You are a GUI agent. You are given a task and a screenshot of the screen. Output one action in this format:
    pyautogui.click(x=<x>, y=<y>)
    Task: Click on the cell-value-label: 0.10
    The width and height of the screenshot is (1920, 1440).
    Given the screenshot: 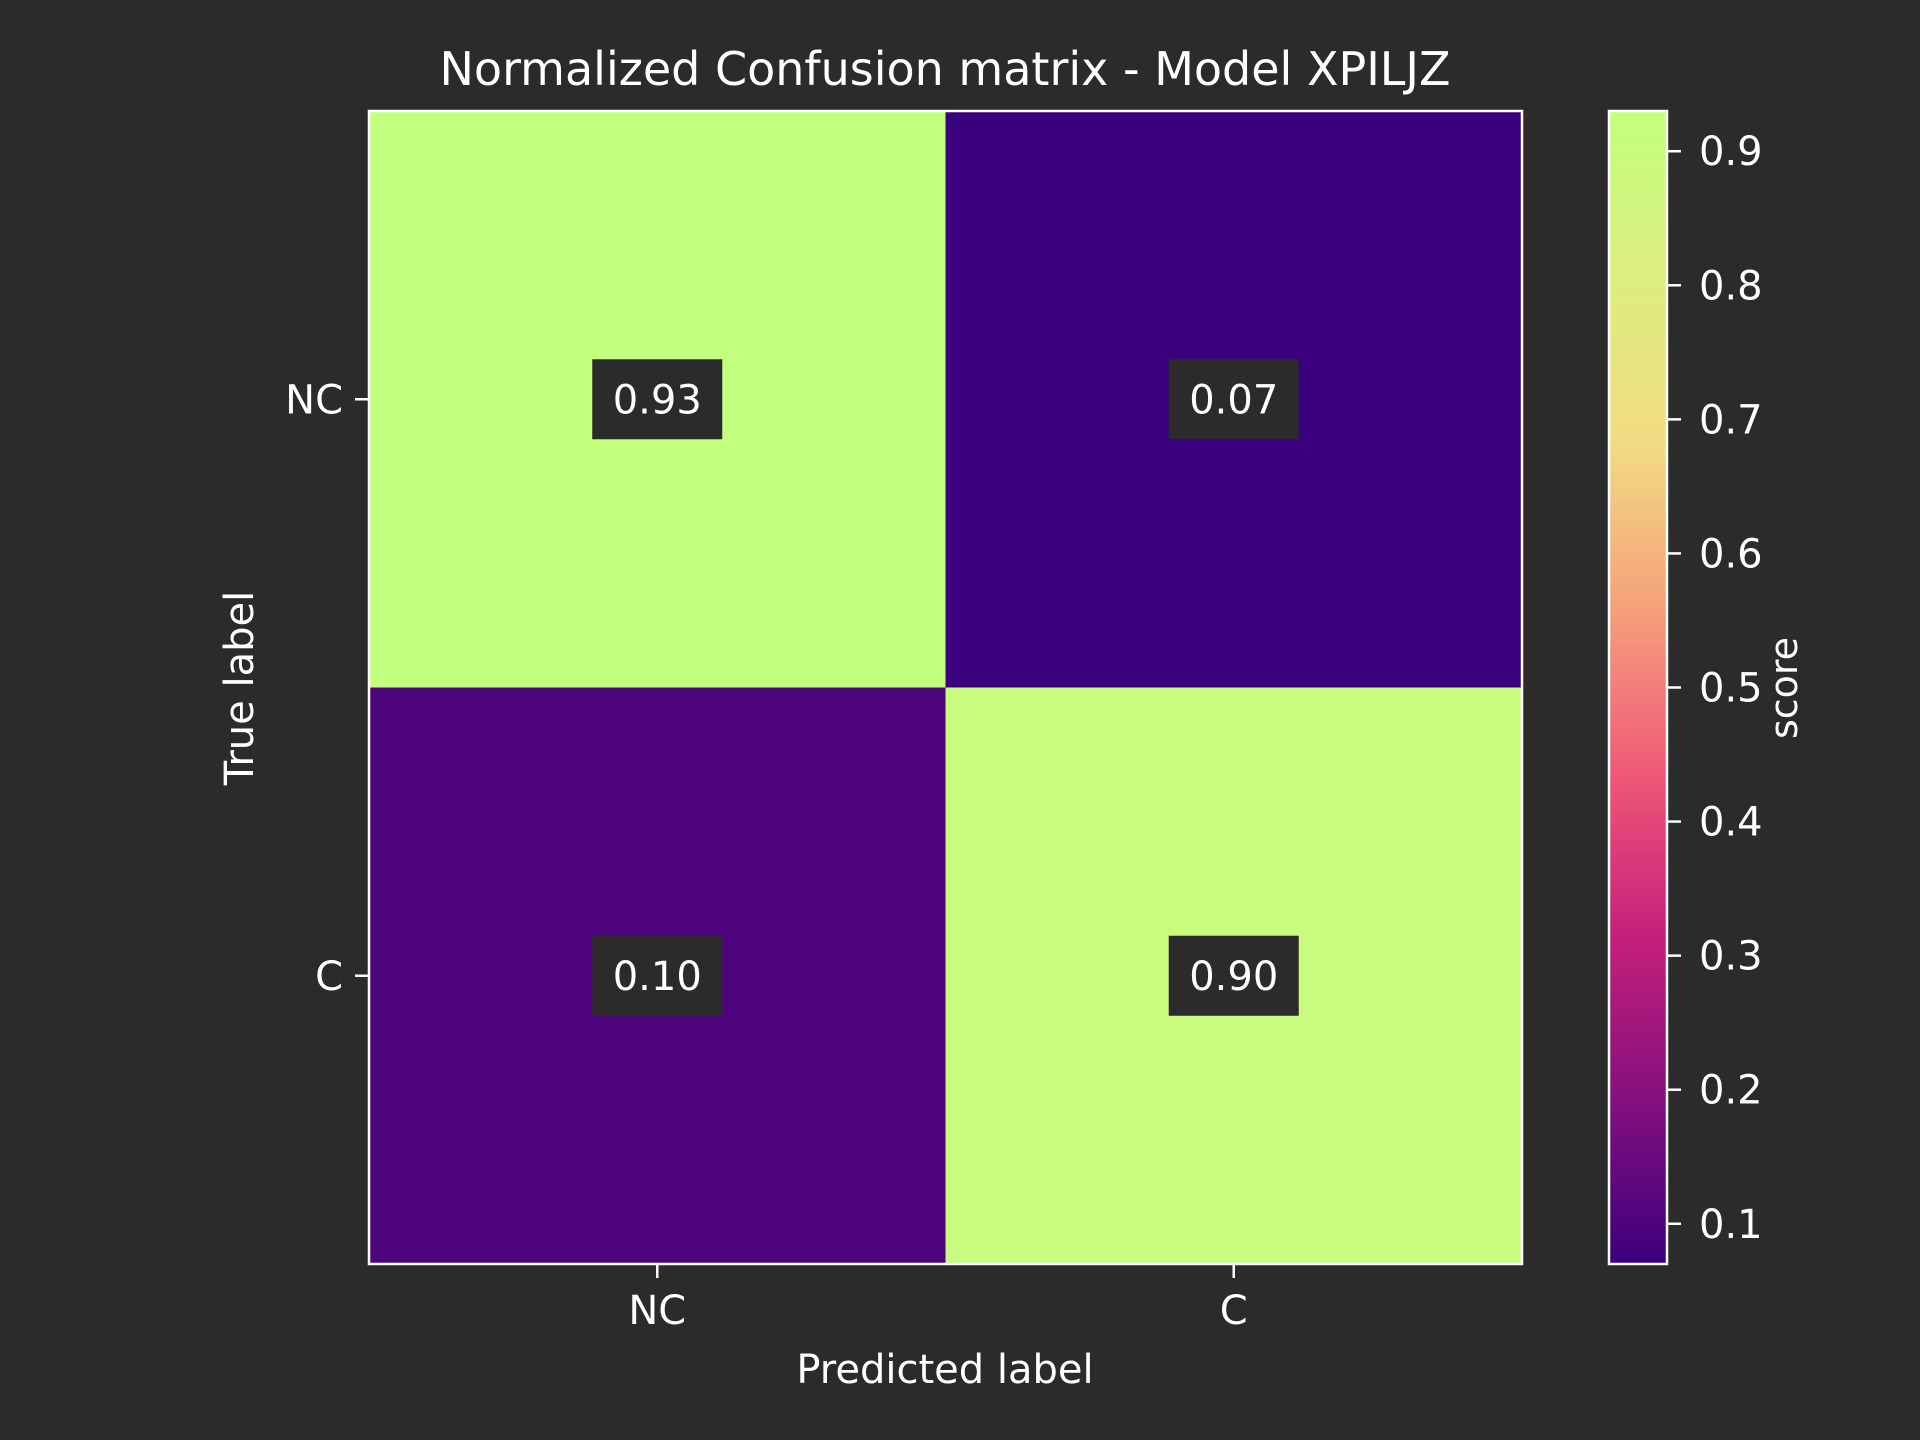 What is the action you would take?
    pyautogui.click(x=657, y=977)
    